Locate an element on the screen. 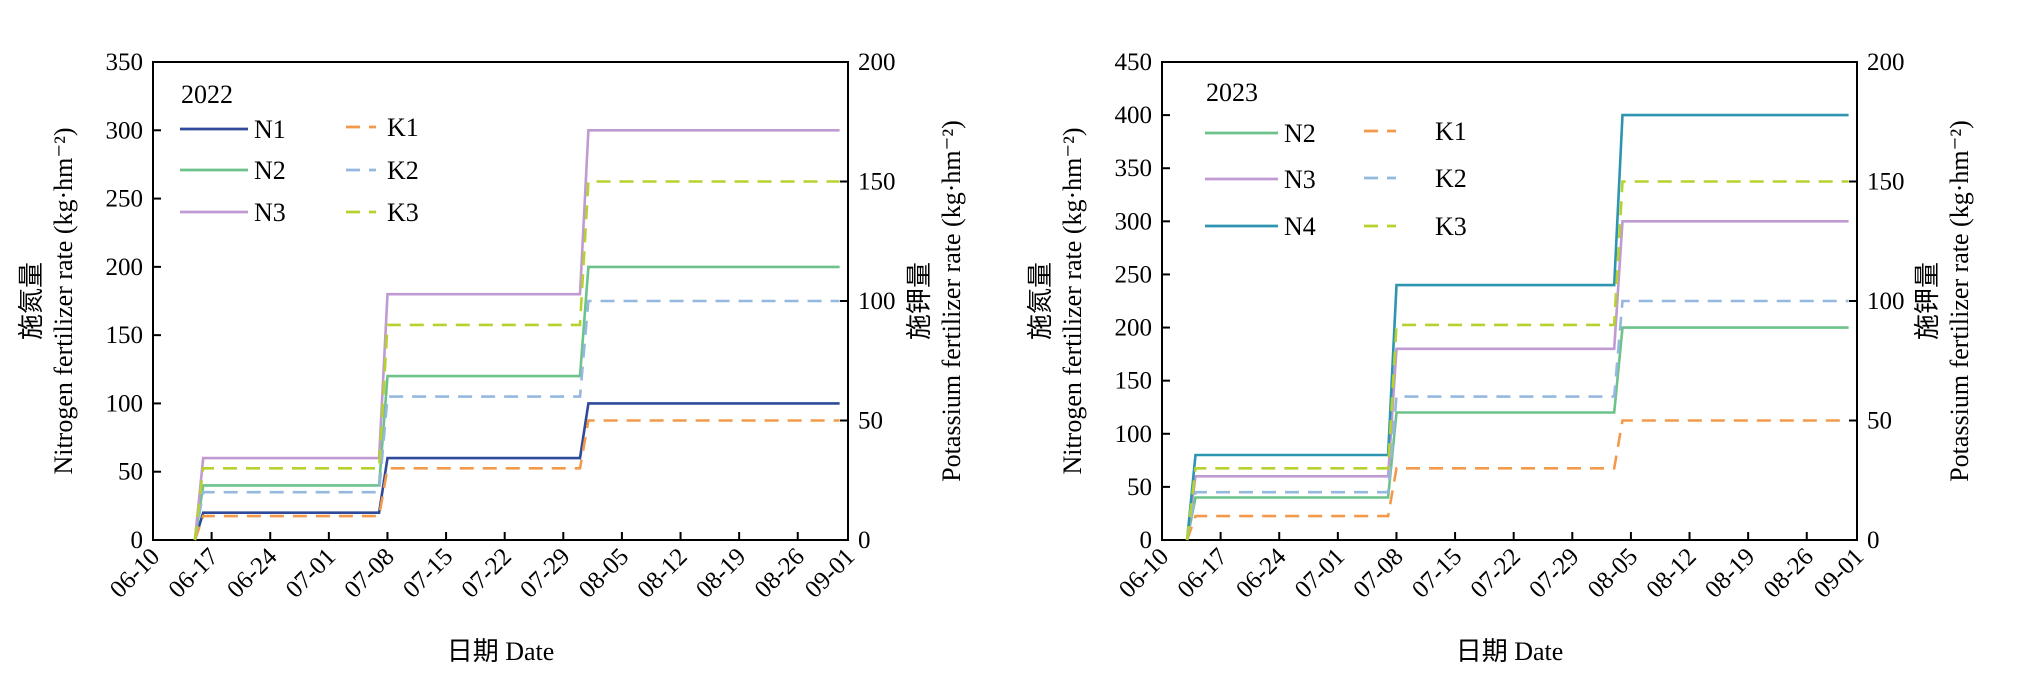 This screenshot has height=686, width=2026. panel-label: 2022 is located at coordinates (207, 94).